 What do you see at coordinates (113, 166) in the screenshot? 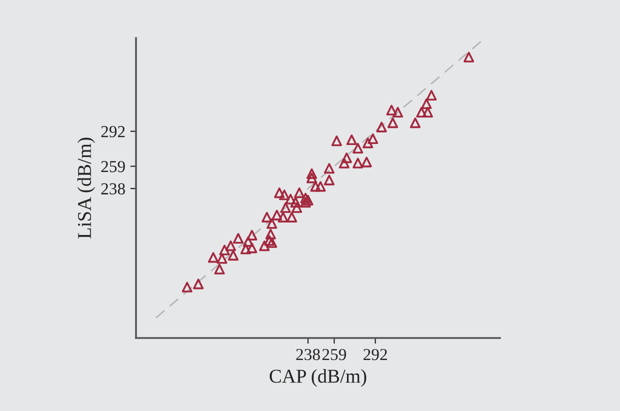
I see `y-tick-label: 259` at bounding box center [113, 166].